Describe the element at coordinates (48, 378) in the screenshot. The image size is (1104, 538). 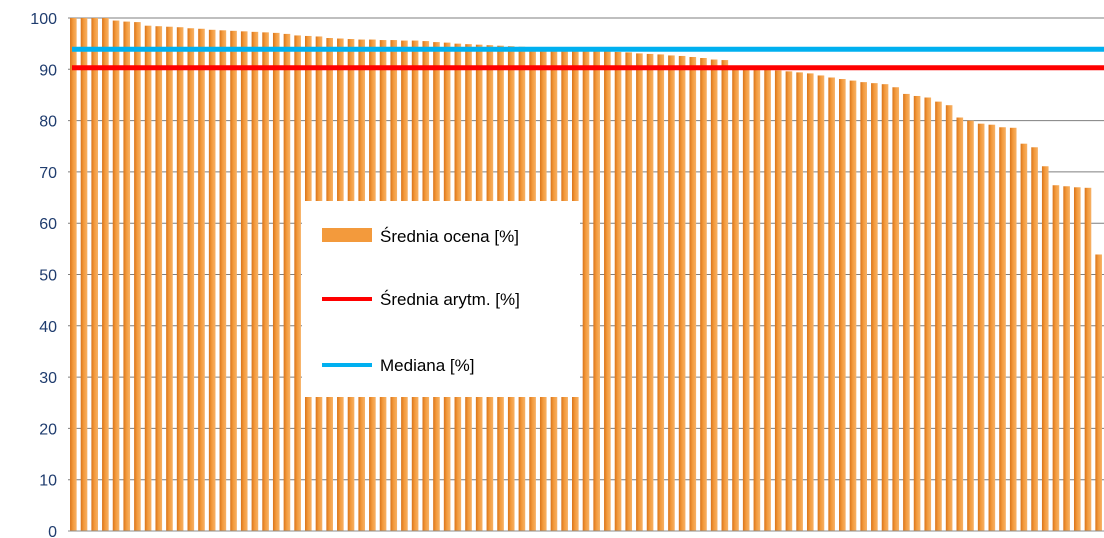
I see `y-tick-label: 30` at that location.